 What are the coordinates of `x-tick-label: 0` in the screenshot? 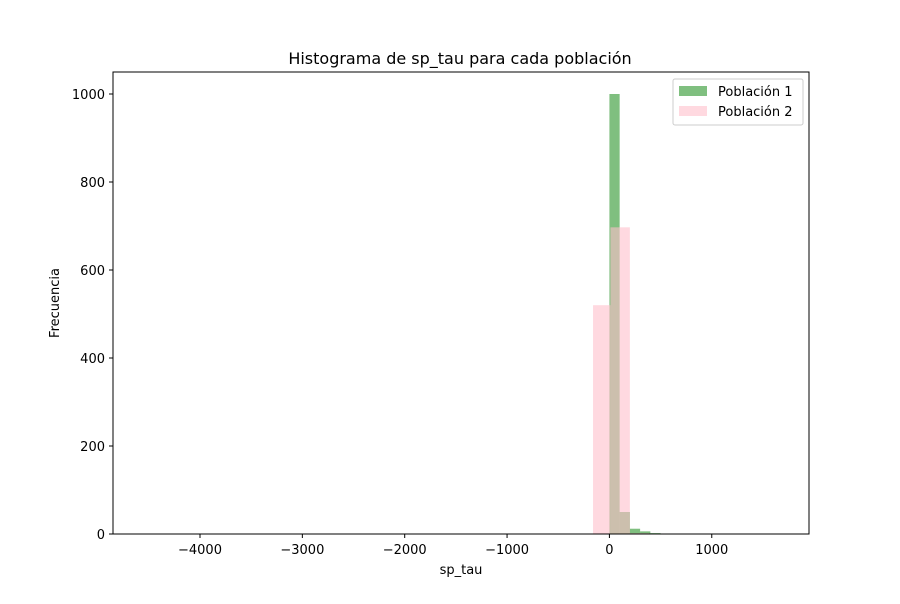 It's located at (609, 550).